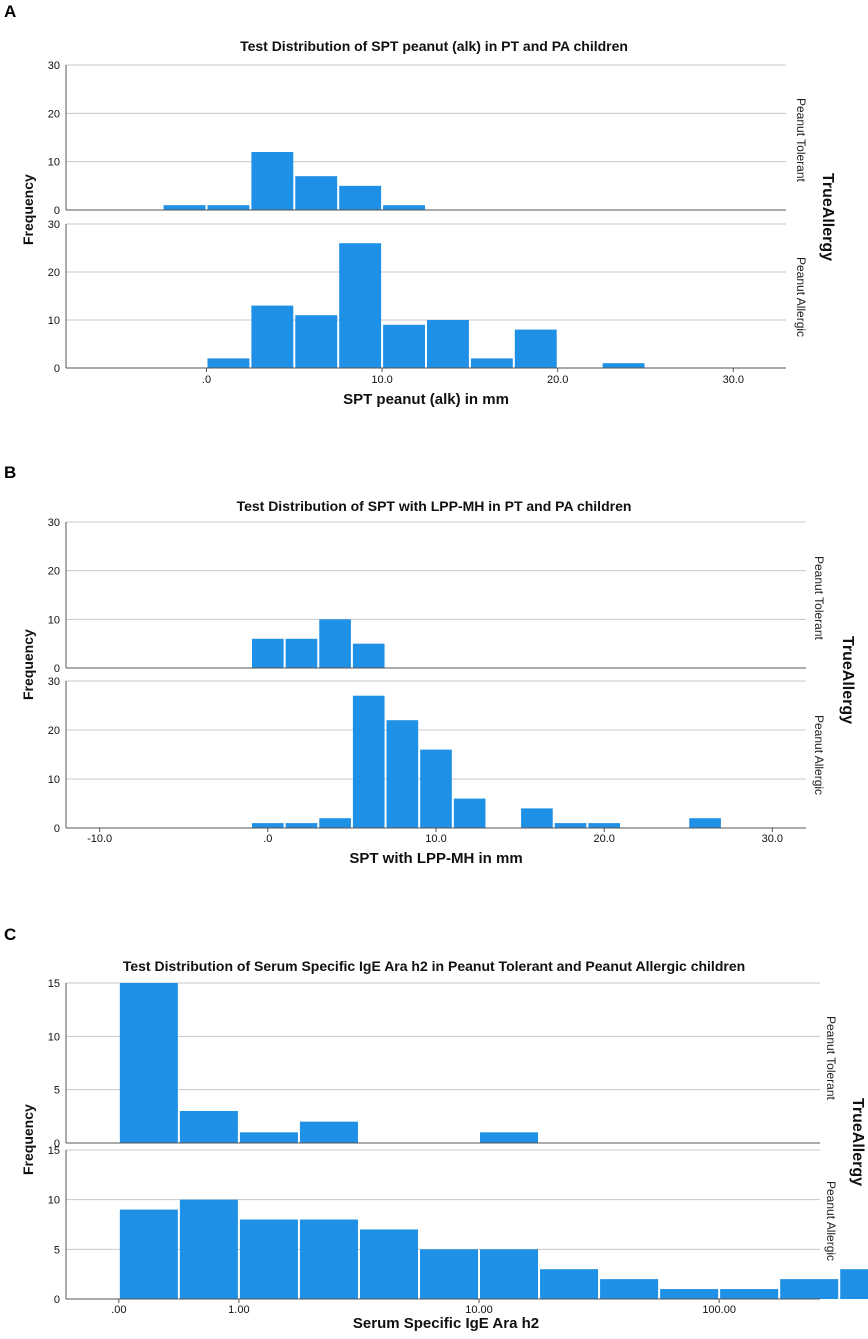 The height and width of the screenshot is (1339, 868). Describe the element at coordinates (10, 11) in the screenshot. I see `panel-a-letter: A` at that location.